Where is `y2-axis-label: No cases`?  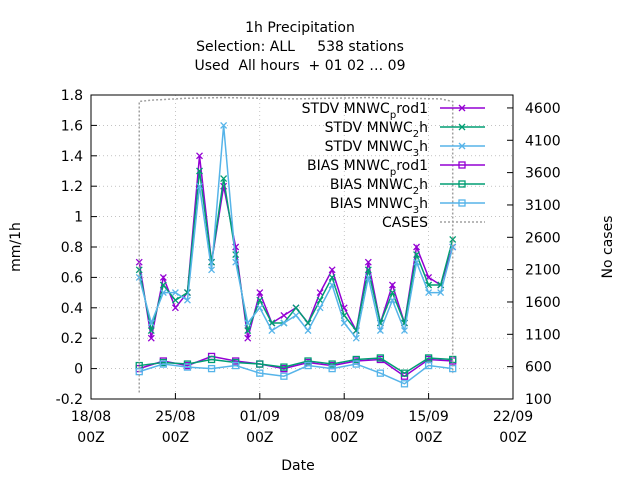
y2-axis-label: No cases is located at coordinates (608, 247).